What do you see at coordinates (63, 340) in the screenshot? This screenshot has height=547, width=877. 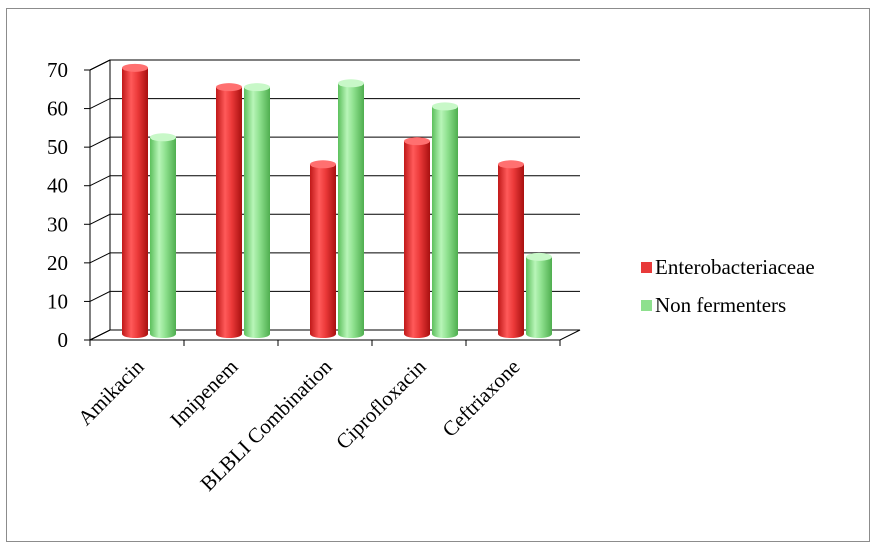 I see `y-tick-label: 0` at bounding box center [63, 340].